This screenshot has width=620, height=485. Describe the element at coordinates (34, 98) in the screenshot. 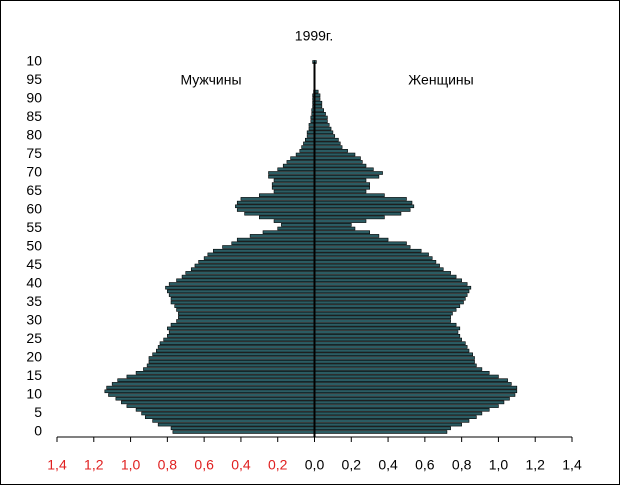

I see `y-tick-label: 90` at that location.